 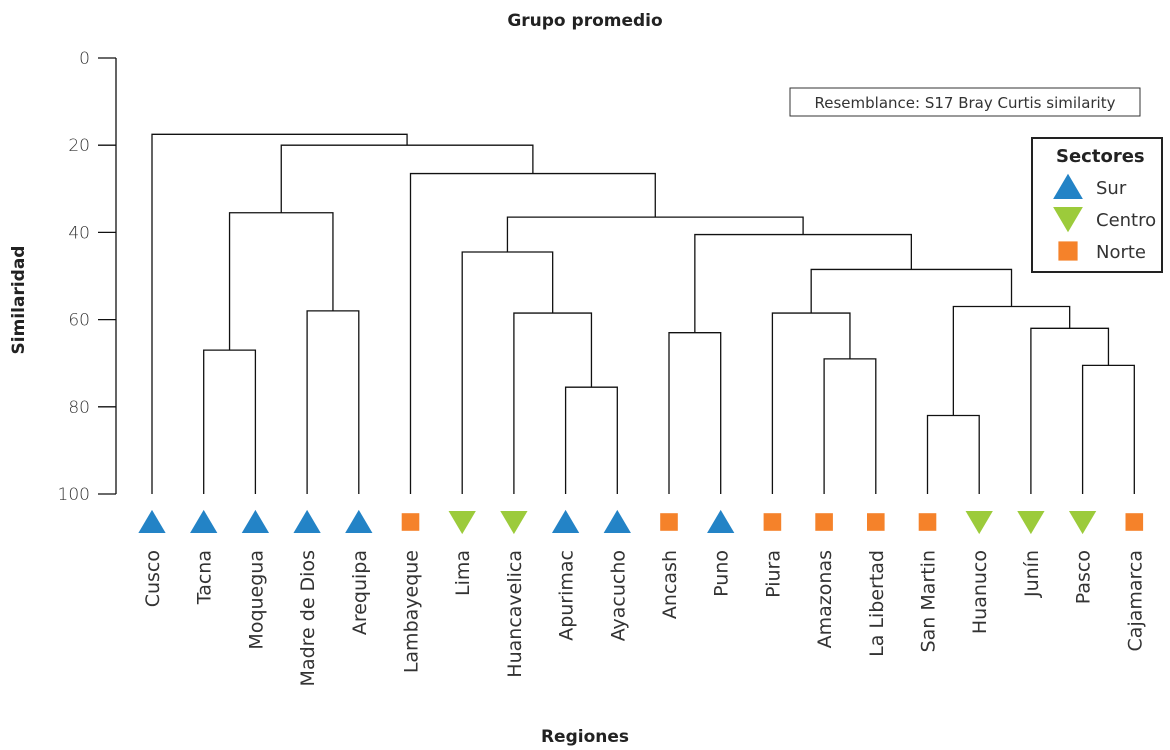 I want to click on leaf-label: Arequipa, so click(x=360, y=592).